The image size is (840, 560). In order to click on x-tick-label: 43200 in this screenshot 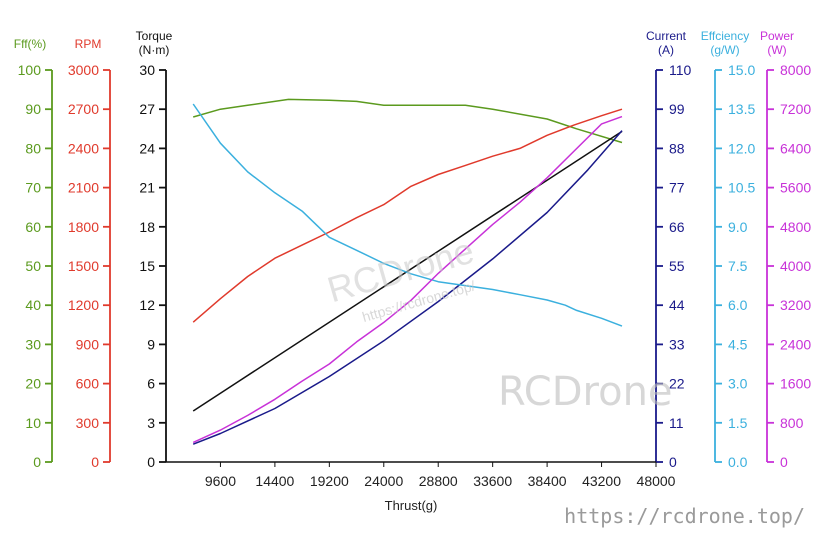, I will do `click(601, 481)`.